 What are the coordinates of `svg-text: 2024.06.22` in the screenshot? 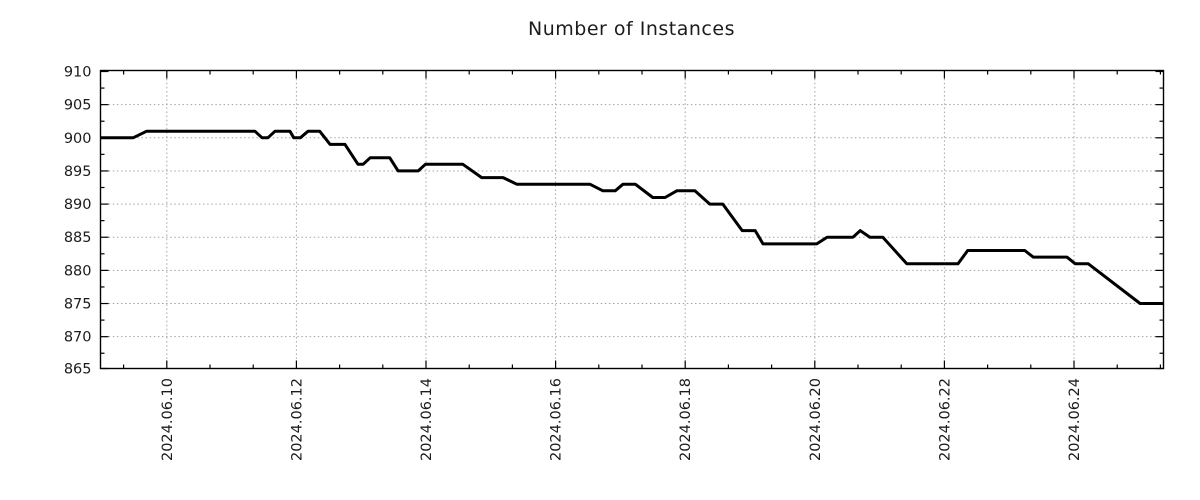 It's located at (945, 419).